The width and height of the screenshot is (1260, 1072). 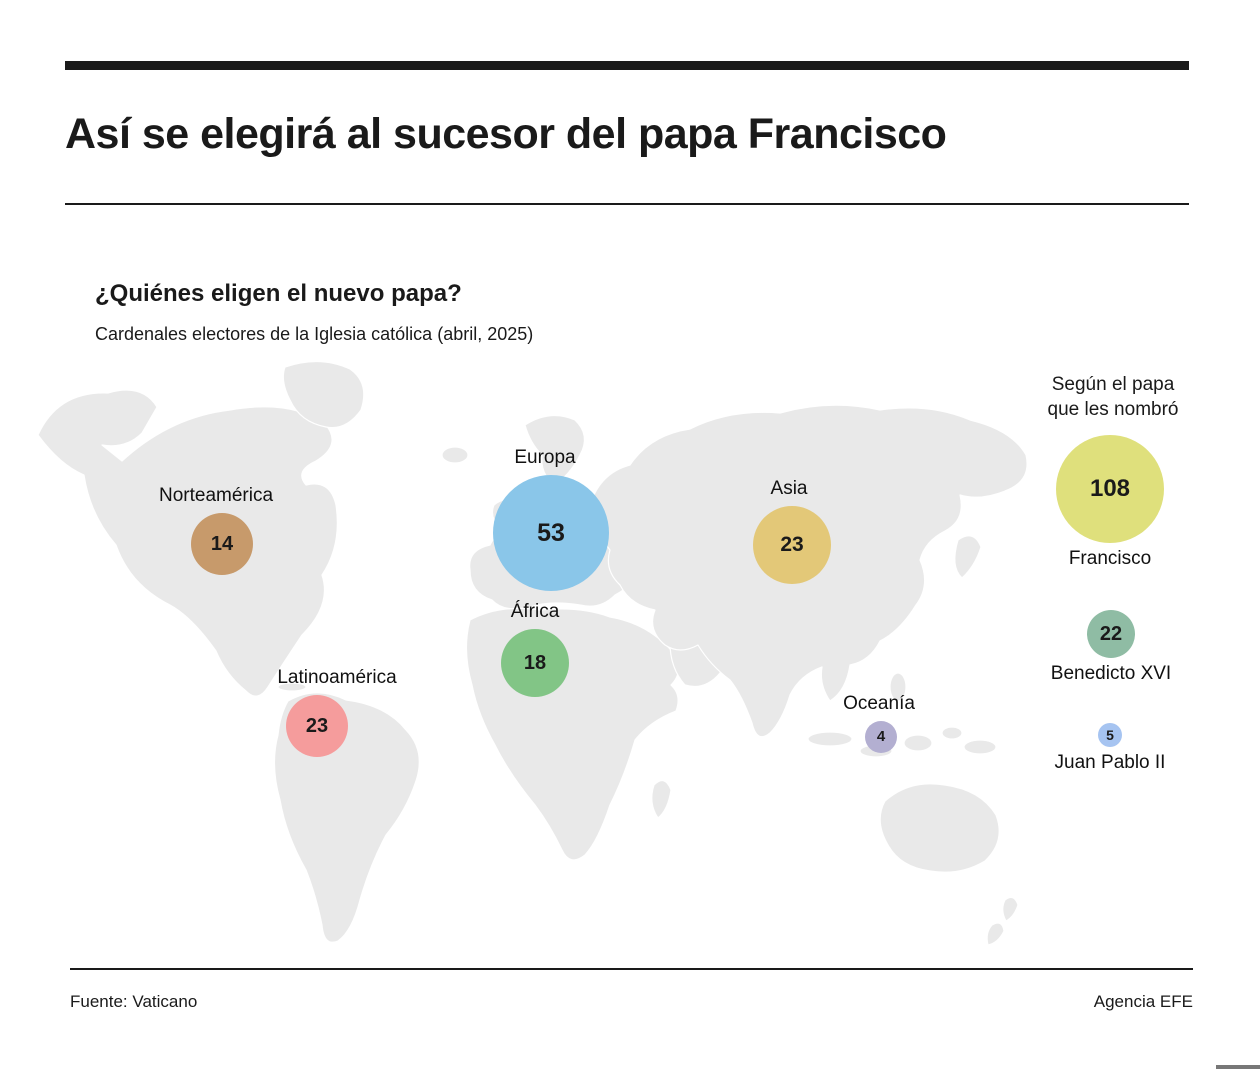 What do you see at coordinates (1110, 558) in the screenshot?
I see `bubble-label-francisco: Francisco` at bounding box center [1110, 558].